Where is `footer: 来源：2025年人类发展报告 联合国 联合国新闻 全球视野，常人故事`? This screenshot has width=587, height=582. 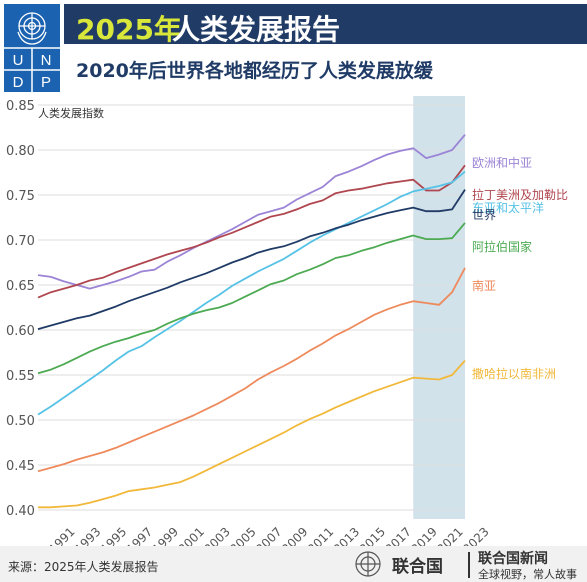
footer: 来源：2025年人类发展报告 联合国 联合国新闻 全球视野，常人故事 is located at coordinates (293, 564).